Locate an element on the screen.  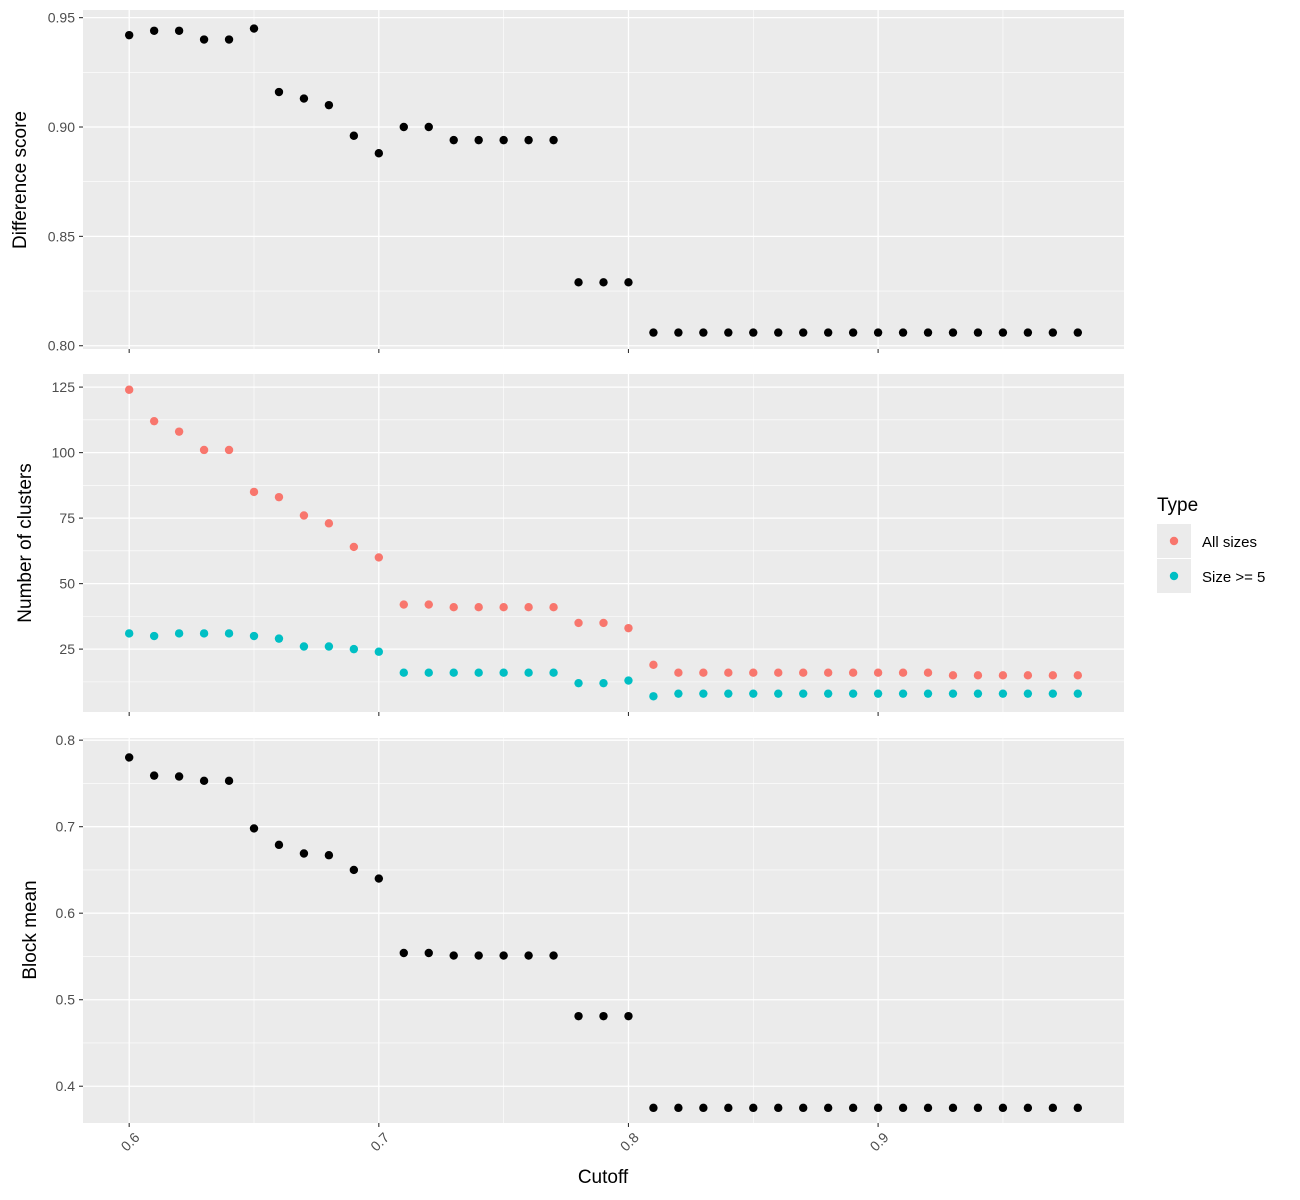
x-tick-label: 0.9 is located at coordinates (879, 1141).